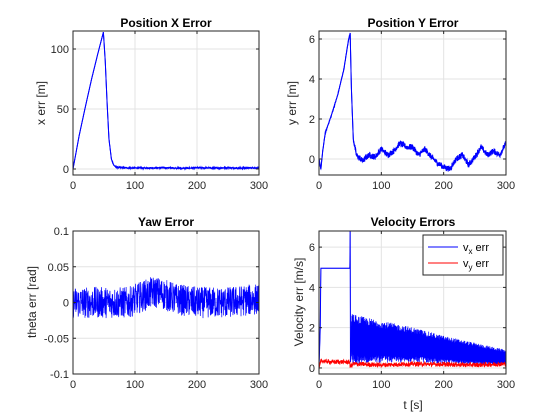 This screenshot has width=560, height=420. What do you see at coordinates (56, 339) in the screenshot?
I see `y-tick-label: -0.05` at bounding box center [56, 339].